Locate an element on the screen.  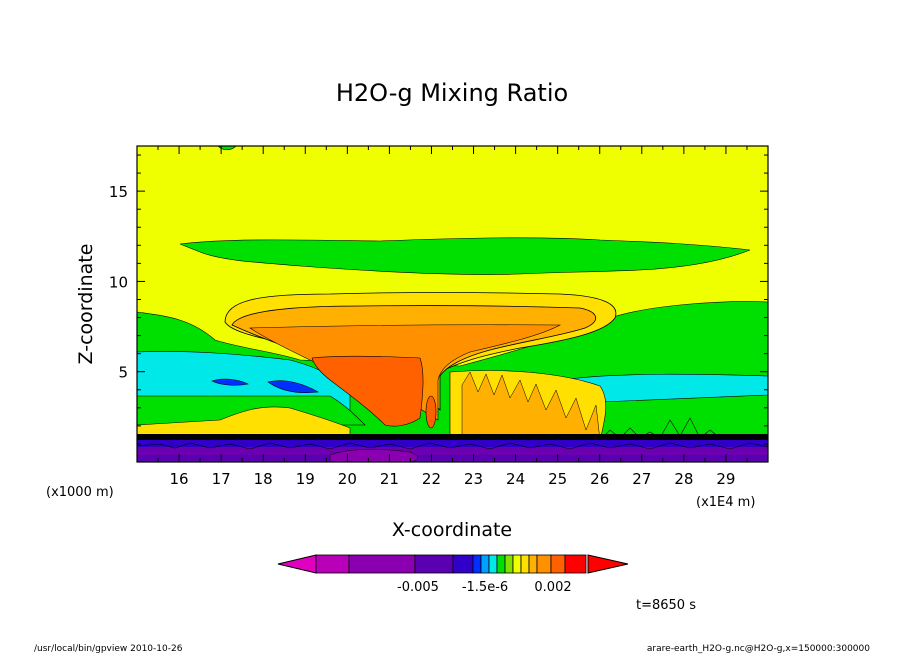
footer-left: /usr/local/bin/gpview 2010-10-26 is located at coordinates (108, 649).